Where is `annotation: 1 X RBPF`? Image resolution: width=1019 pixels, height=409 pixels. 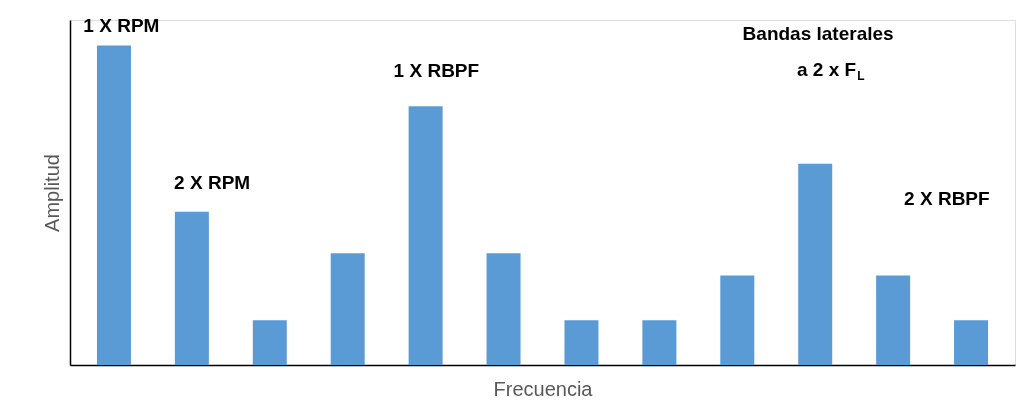 annotation: 1 X RBPF is located at coordinates (436, 71).